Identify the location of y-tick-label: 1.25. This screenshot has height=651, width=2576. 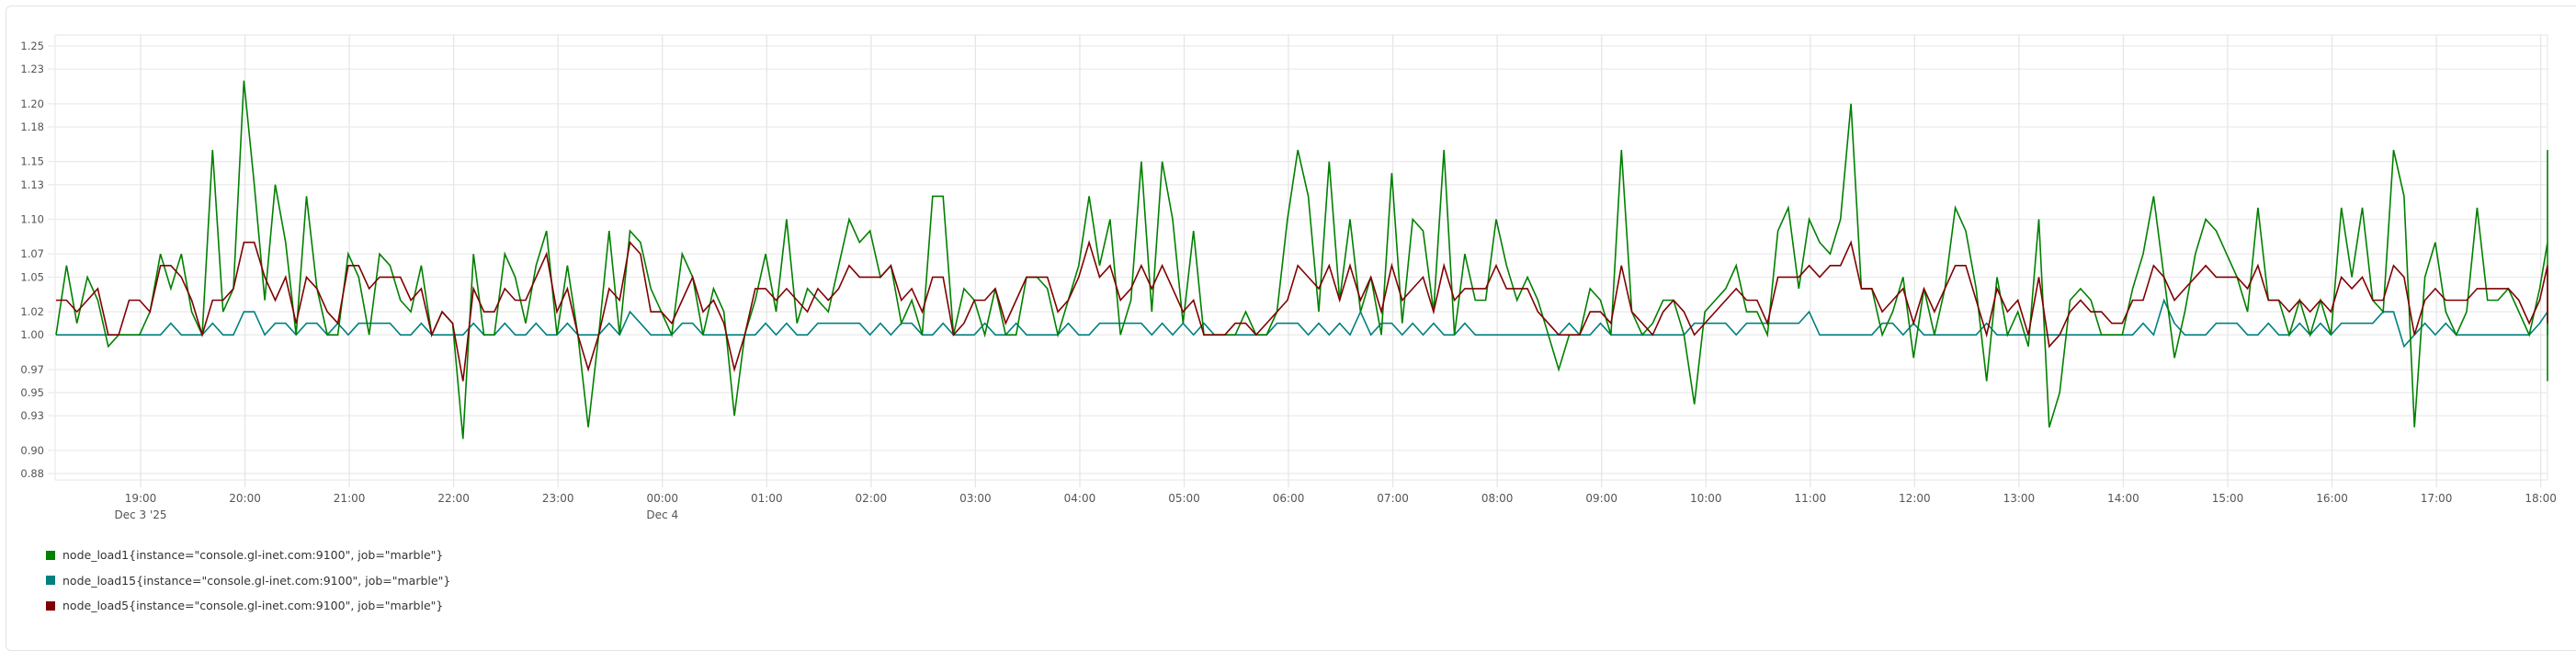
(32, 46).